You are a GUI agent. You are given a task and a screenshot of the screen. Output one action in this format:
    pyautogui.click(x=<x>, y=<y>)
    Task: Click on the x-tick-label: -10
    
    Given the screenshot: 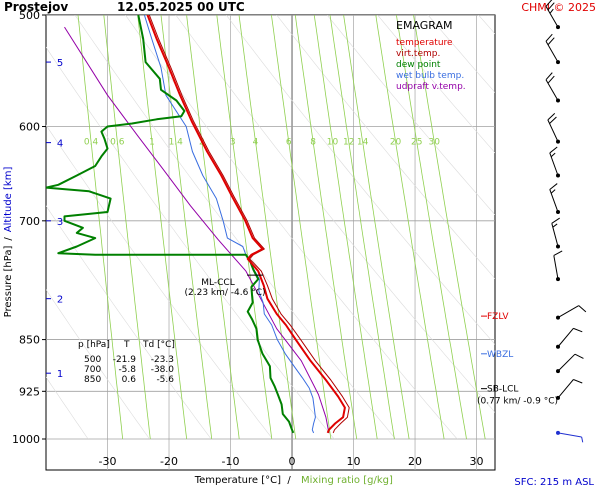 What is the action you would take?
    pyautogui.click(x=231, y=461)
    